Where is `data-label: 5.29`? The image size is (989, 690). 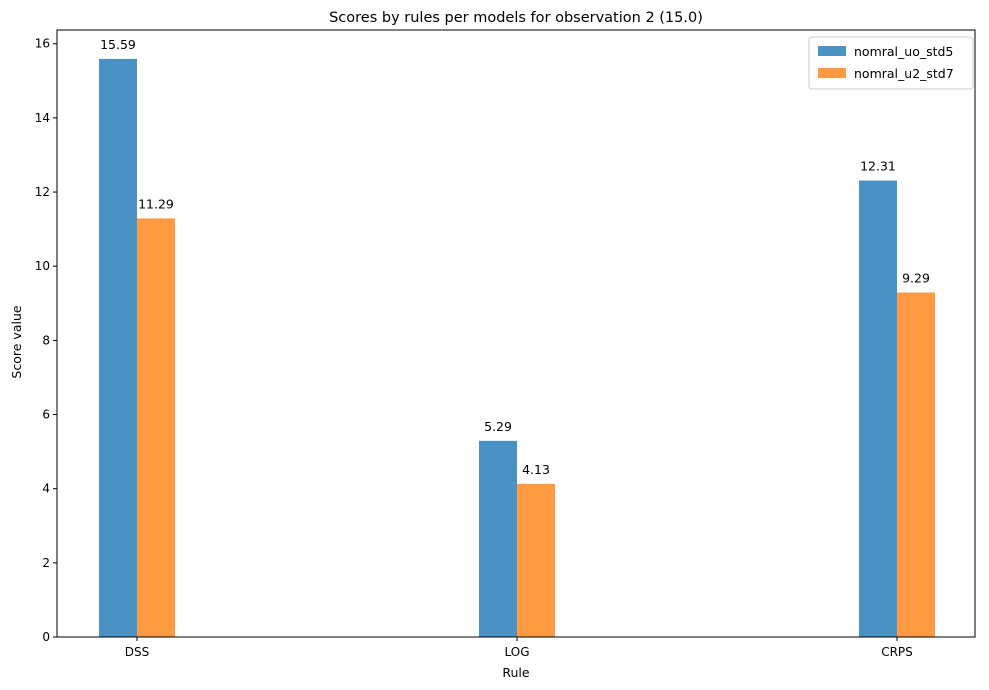 data-label: 5.29 is located at coordinates (498, 426).